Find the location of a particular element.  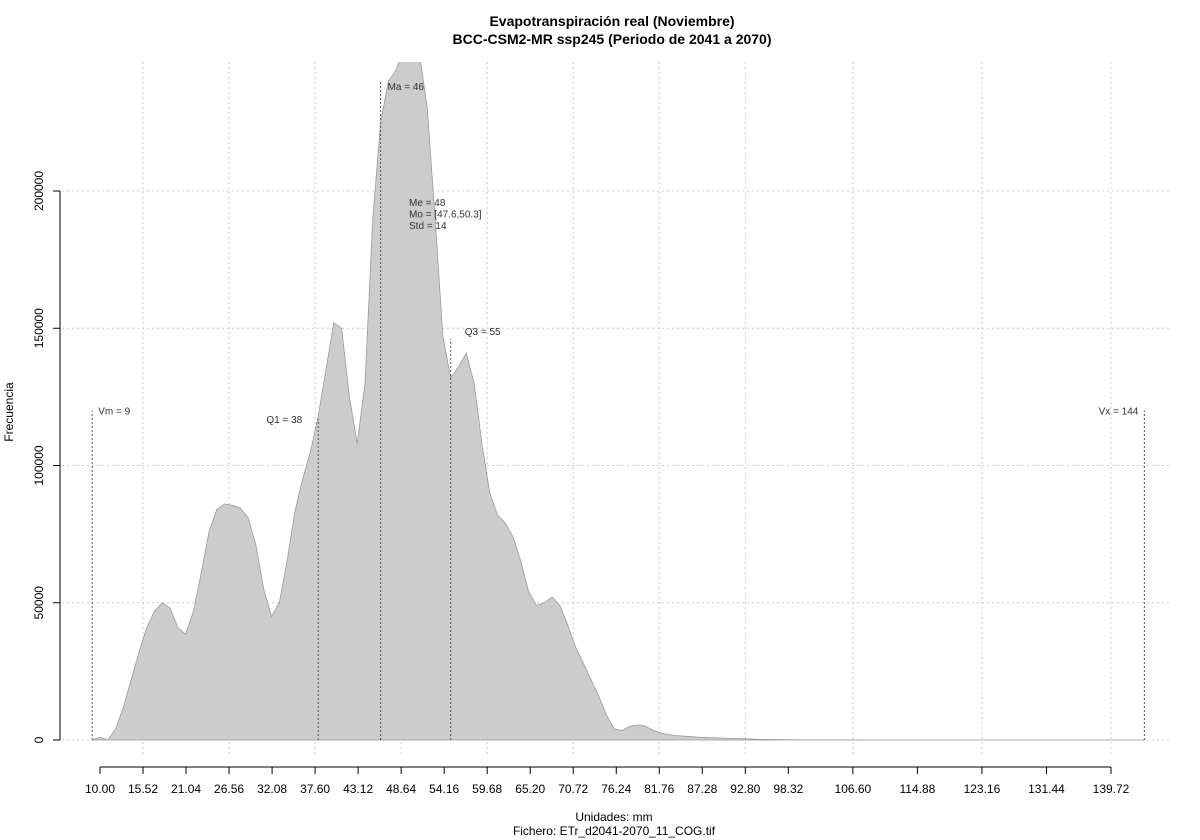

x-tick-label: 70.72 is located at coordinates (573, 789).